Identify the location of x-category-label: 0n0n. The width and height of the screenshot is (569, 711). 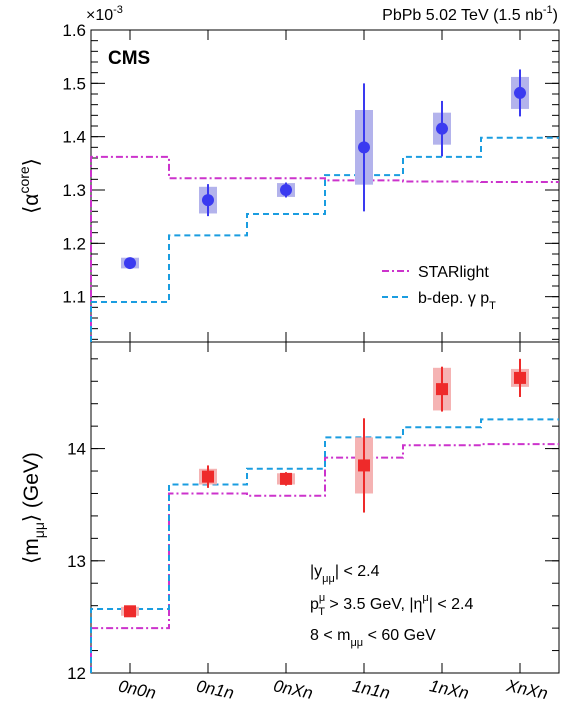
(137, 689).